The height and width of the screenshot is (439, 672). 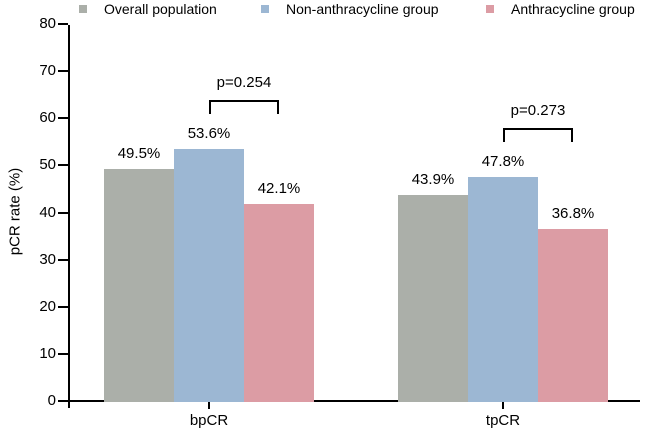 What do you see at coordinates (139, 285) in the screenshot?
I see `bar-overall-population-bpcr` at bounding box center [139, 285].